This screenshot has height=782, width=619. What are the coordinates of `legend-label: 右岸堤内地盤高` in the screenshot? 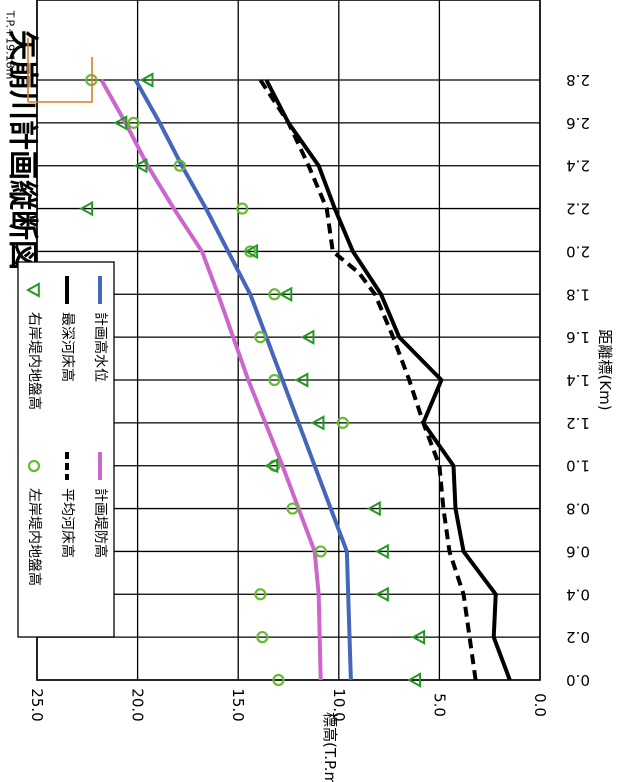 It's located at (34, 361).